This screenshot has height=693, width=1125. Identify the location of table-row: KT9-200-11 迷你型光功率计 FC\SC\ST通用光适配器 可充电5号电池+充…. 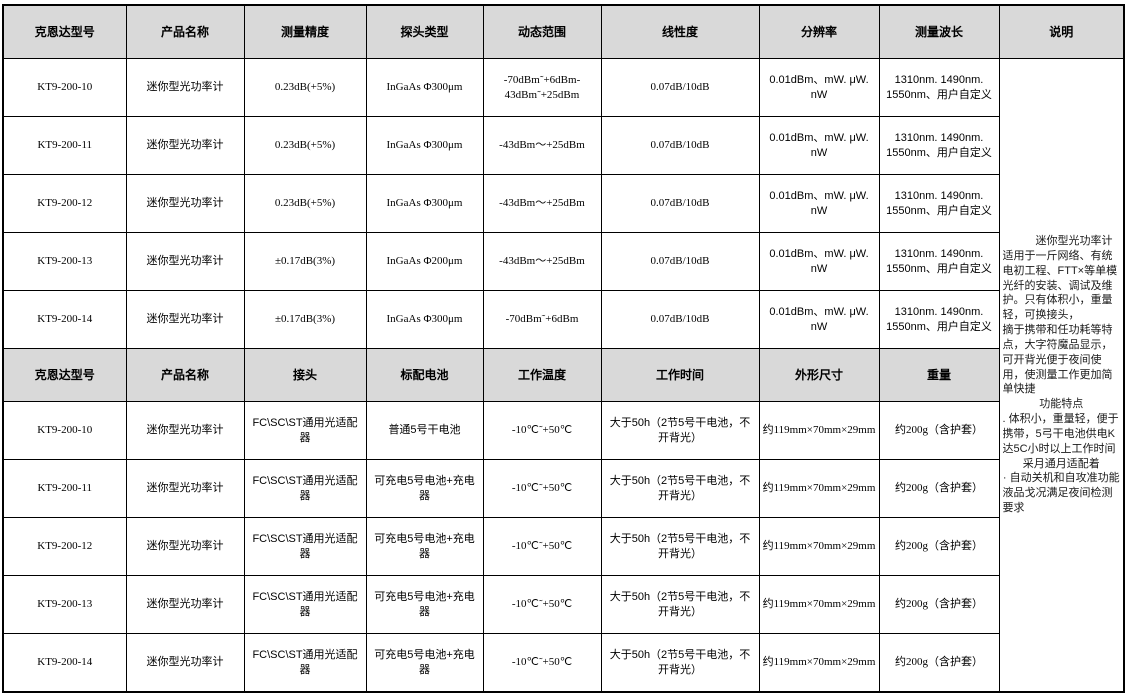
(563, 488).